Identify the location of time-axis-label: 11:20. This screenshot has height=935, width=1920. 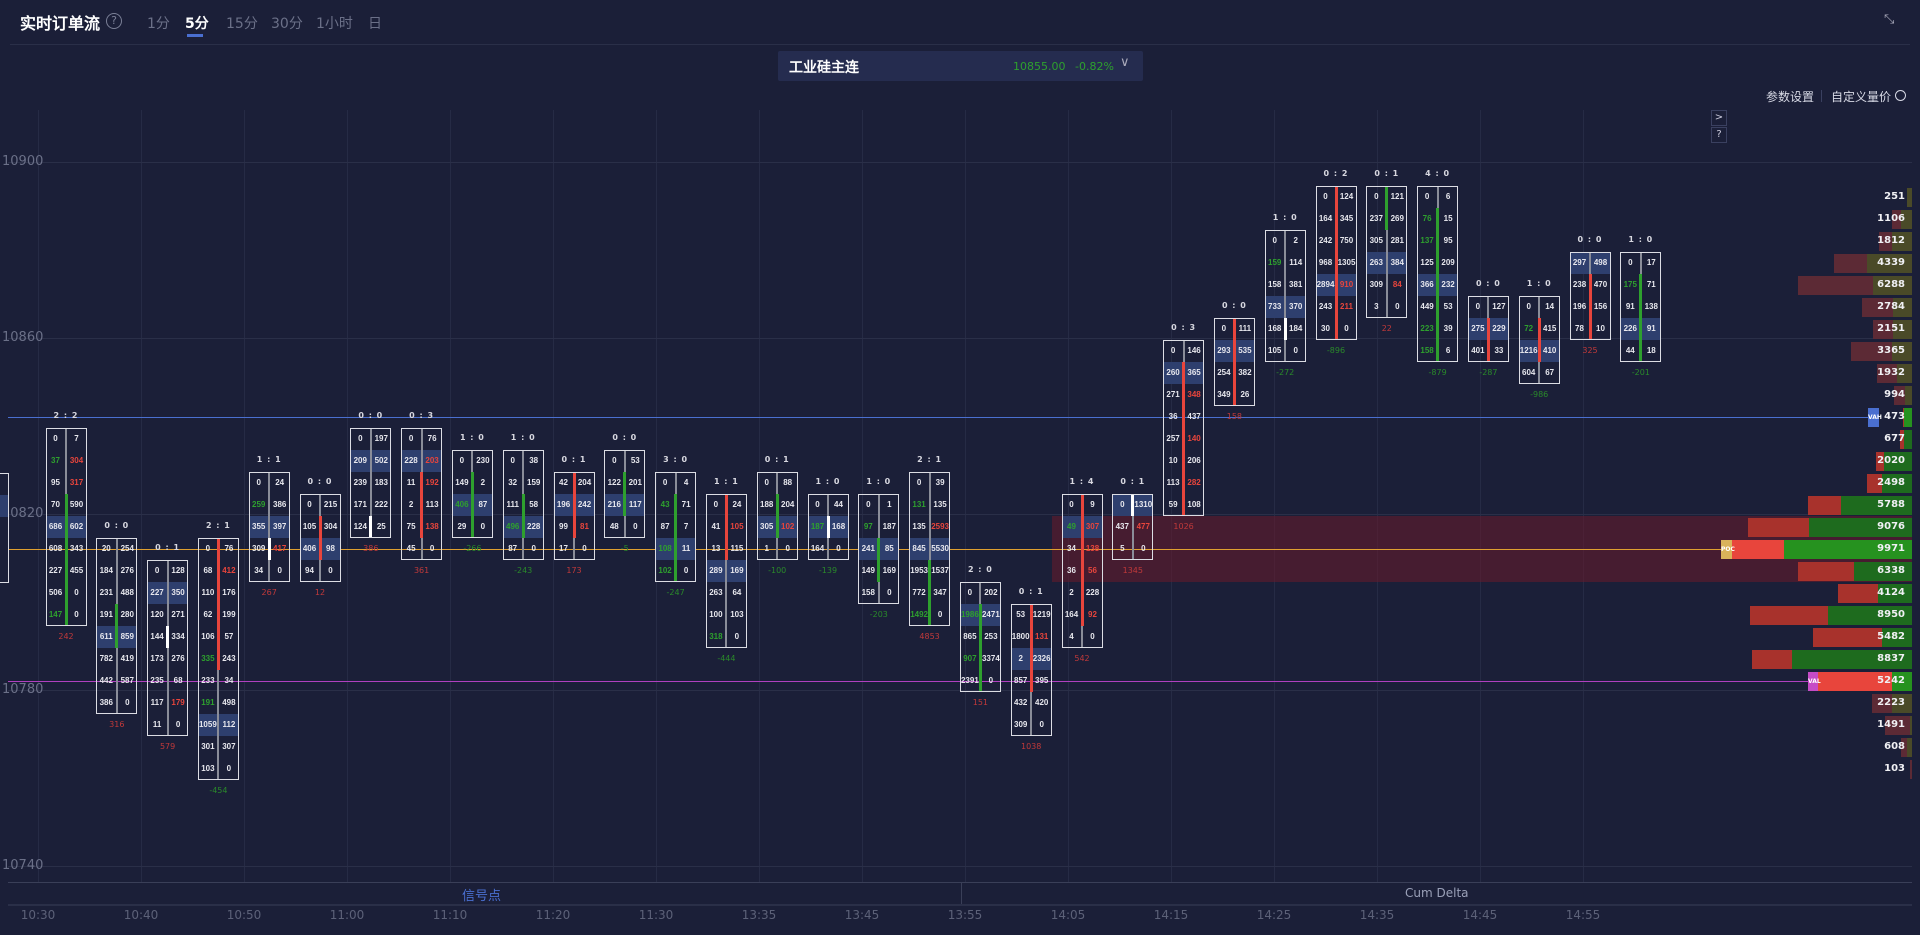
(553, 915).